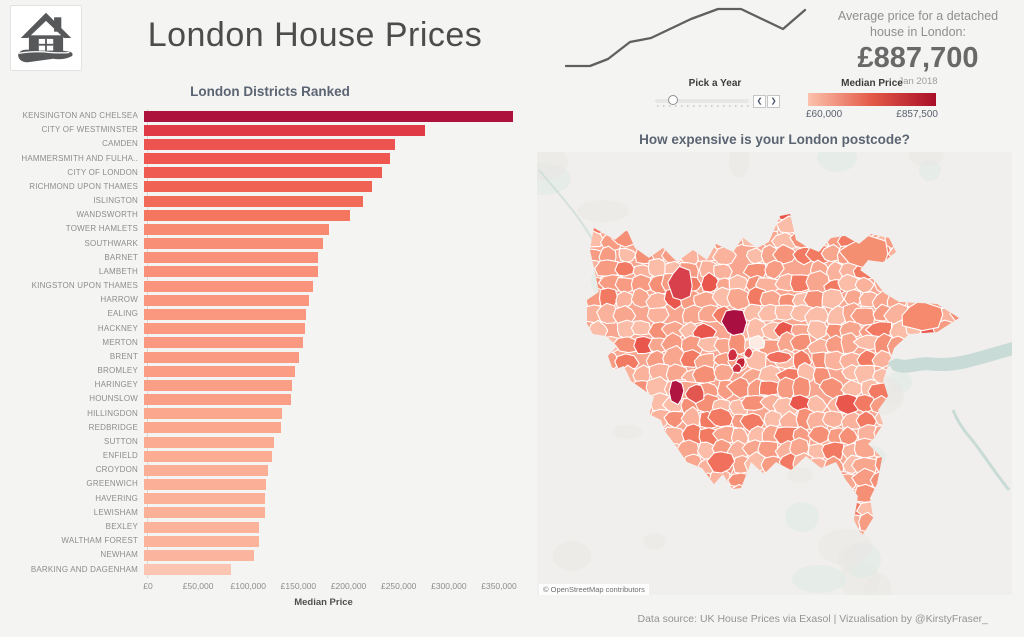  Describe the element at coordinates (773, 101) in the screenshot. I see `slider-next-button: ❯` at that location.